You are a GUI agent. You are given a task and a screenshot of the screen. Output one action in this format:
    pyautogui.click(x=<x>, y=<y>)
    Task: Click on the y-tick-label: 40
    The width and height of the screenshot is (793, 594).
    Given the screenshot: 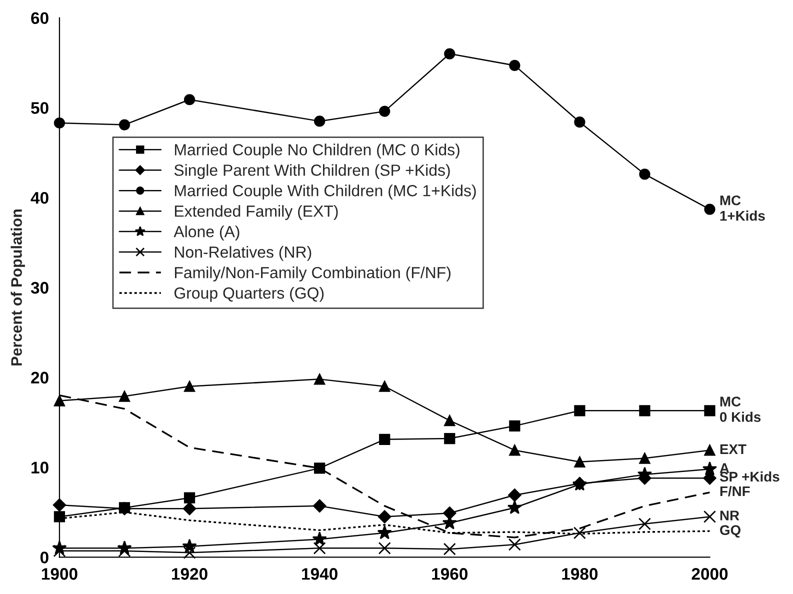 What is the action you would take?
    pyautogui.click(x=39, y=198)
    